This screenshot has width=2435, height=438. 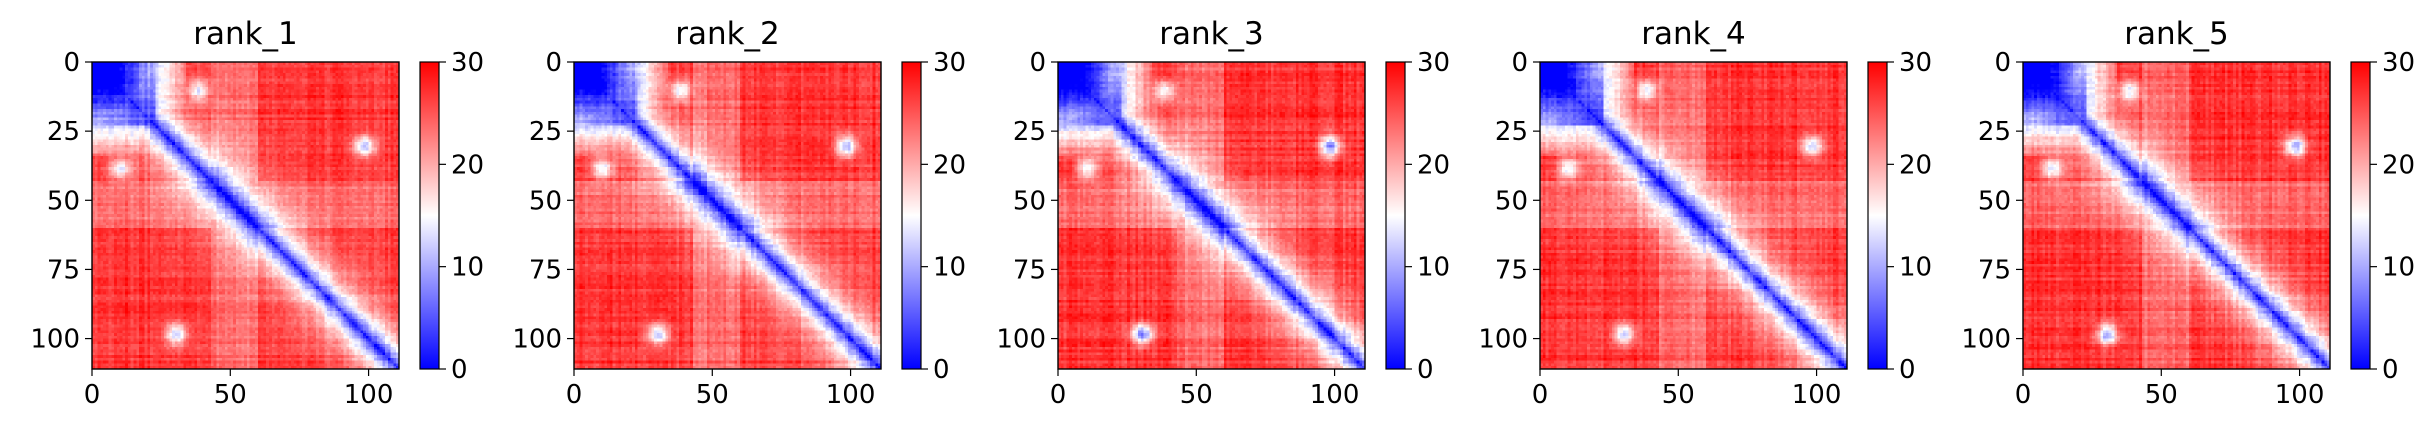 What do you see at coordinates (1693, 34) in the screenshot?
I see `panel-title: rank_4` at bounding box center [1693, 34].